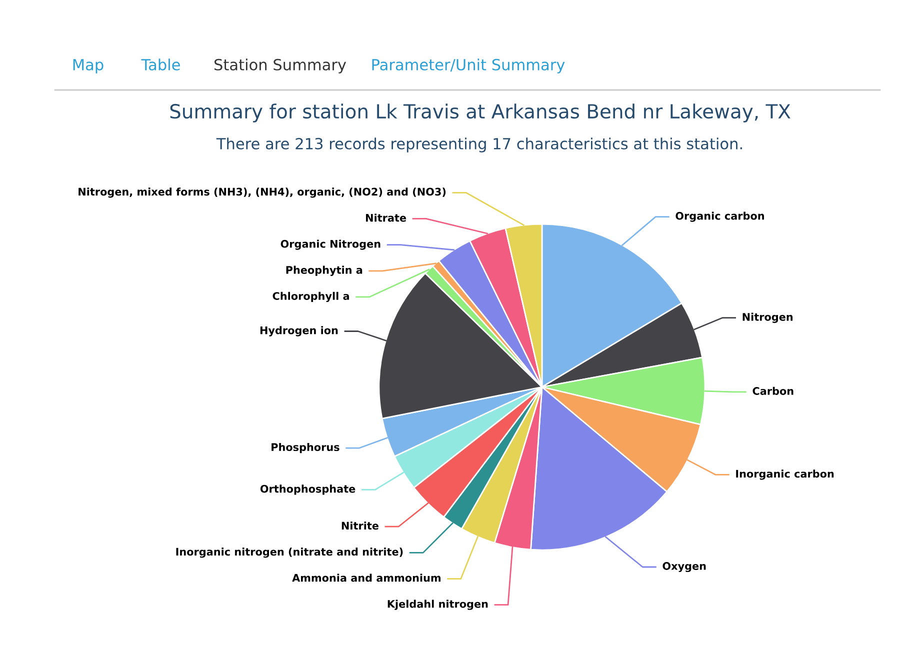 The height and width of the screenshot is (656, 897). What do you see at coordinates (386, 218) in the screenshot?
I see `slice-label: Nitrate` at bounding box center [386, 218].